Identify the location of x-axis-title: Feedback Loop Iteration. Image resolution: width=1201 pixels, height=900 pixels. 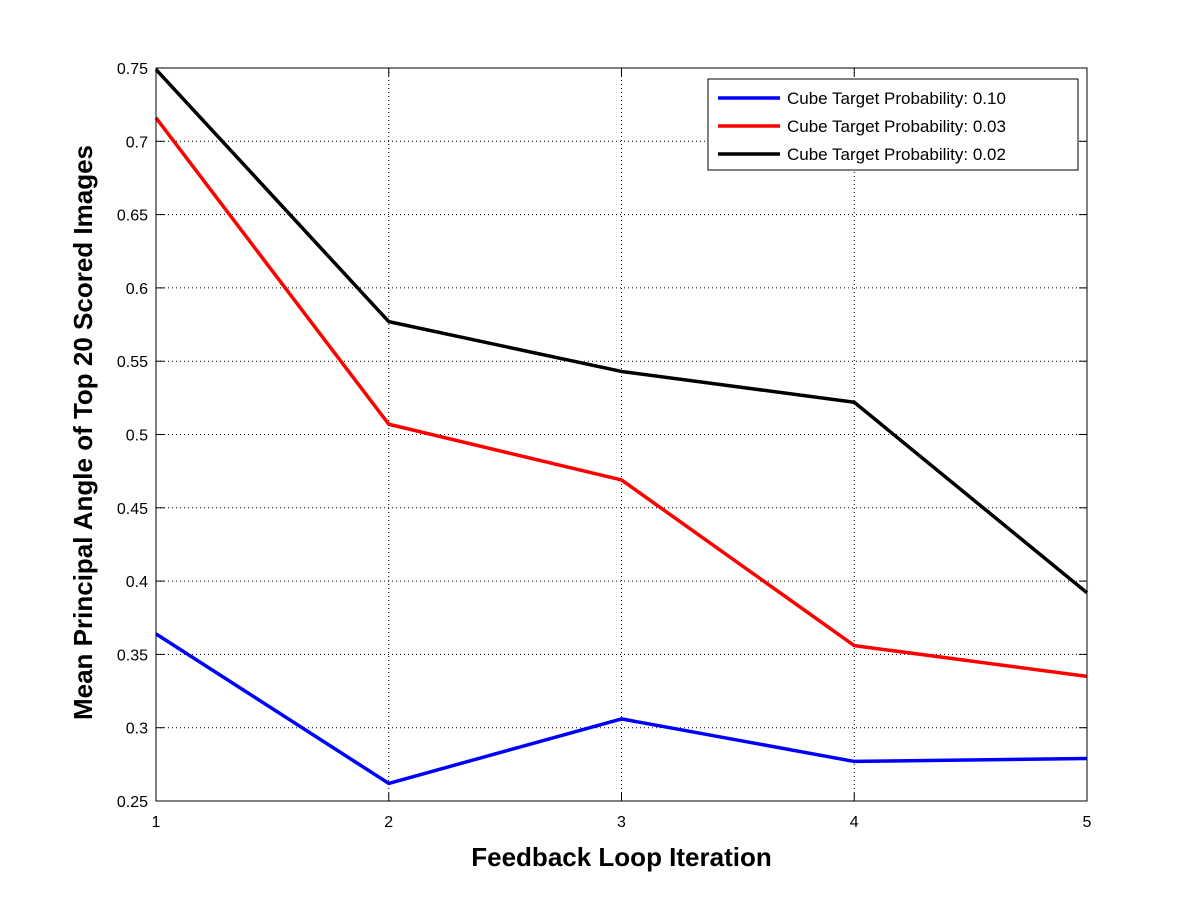
(621, 857).